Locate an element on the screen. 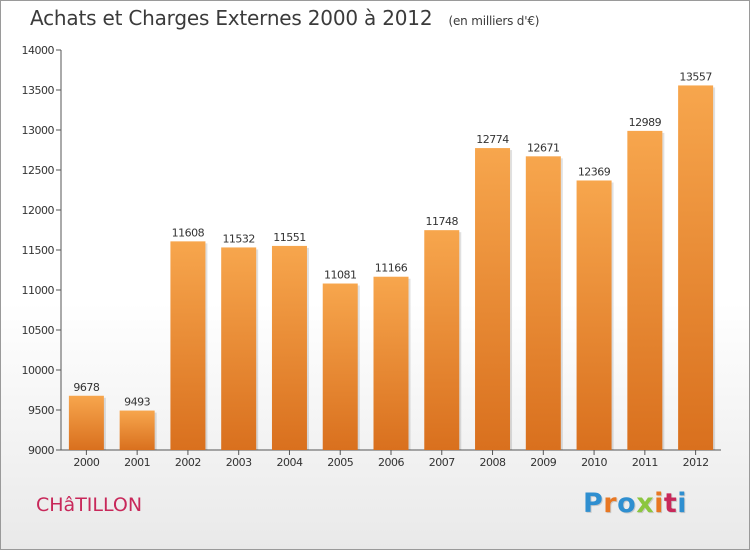  bar-value-label: 12989 is located at coordinates (645, 122).